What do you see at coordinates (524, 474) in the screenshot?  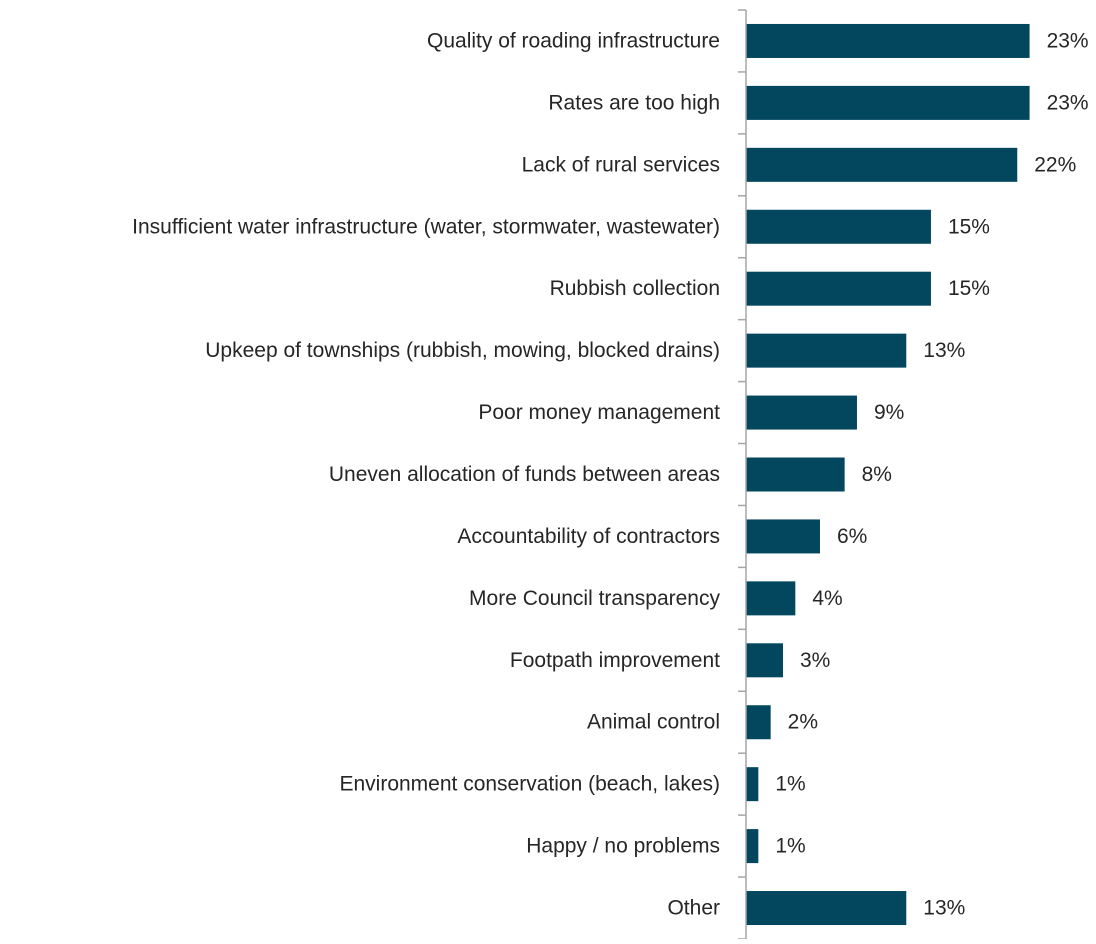 I see `category-label: Uneven allocation of funds between areas` at bounding box center [524, 474].